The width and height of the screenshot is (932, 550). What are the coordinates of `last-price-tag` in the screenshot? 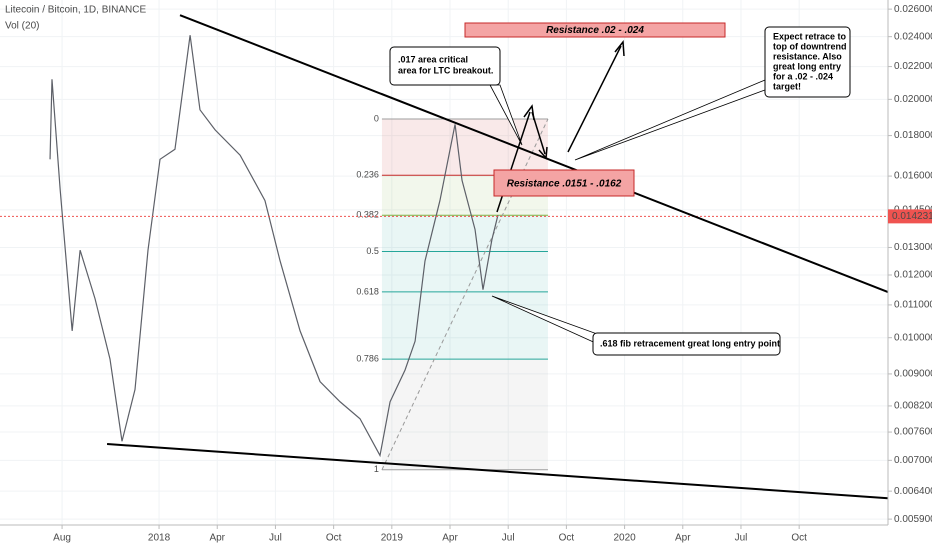 It's located at (910, 216).